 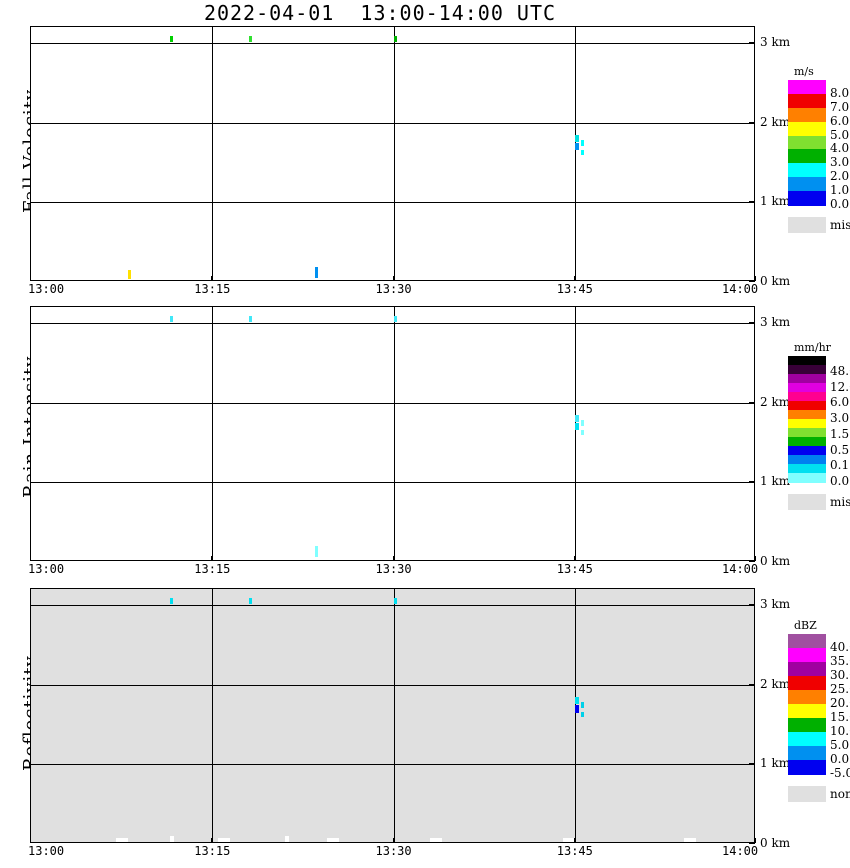 I want to click on colorbar-tick-label: 7.0, so click(x=840, y=106).